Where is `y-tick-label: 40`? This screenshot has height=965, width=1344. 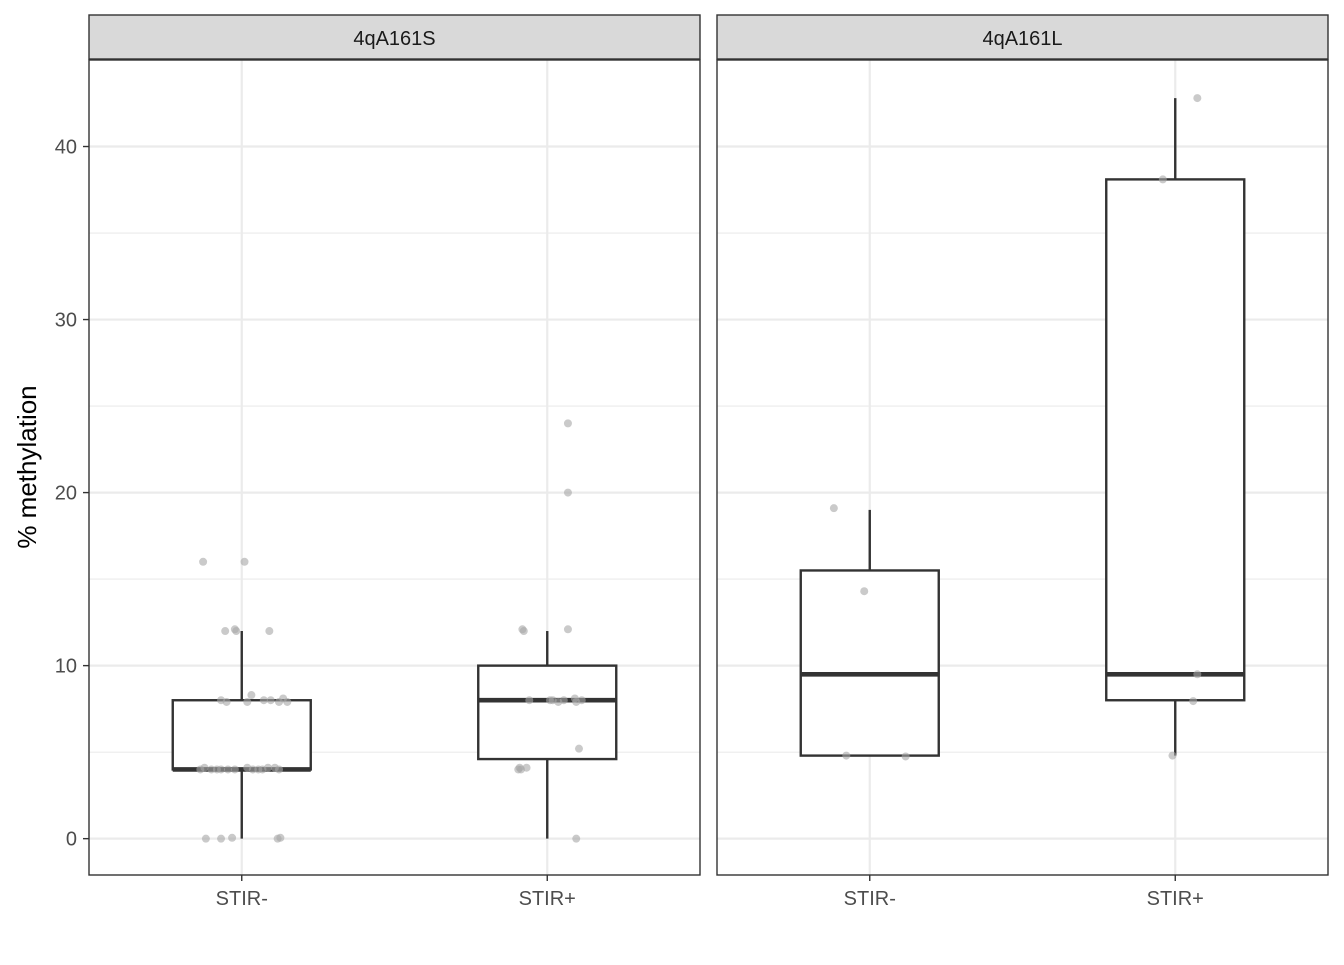 y-tick-label: 40 is located at coordinates (66, 148).